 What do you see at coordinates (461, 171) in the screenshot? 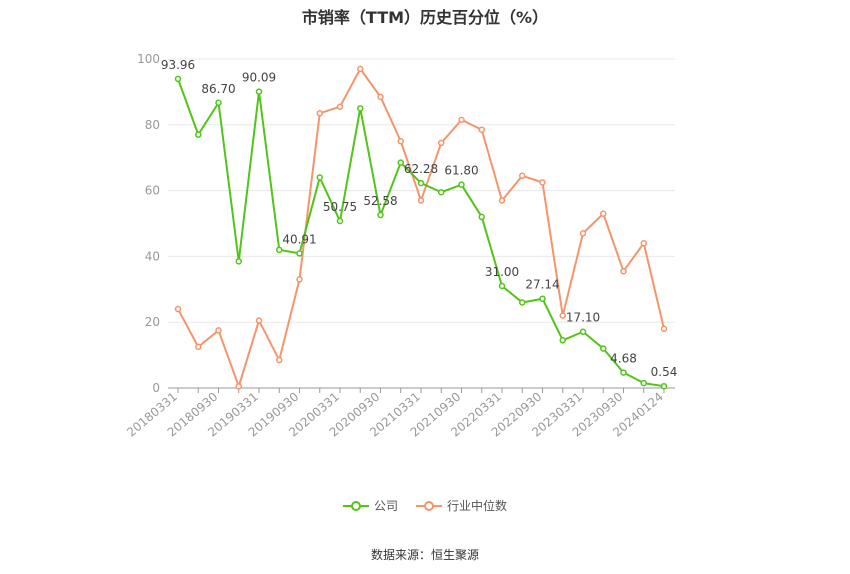
I see `data-label: 61.80` at bounding box center [461, 171].